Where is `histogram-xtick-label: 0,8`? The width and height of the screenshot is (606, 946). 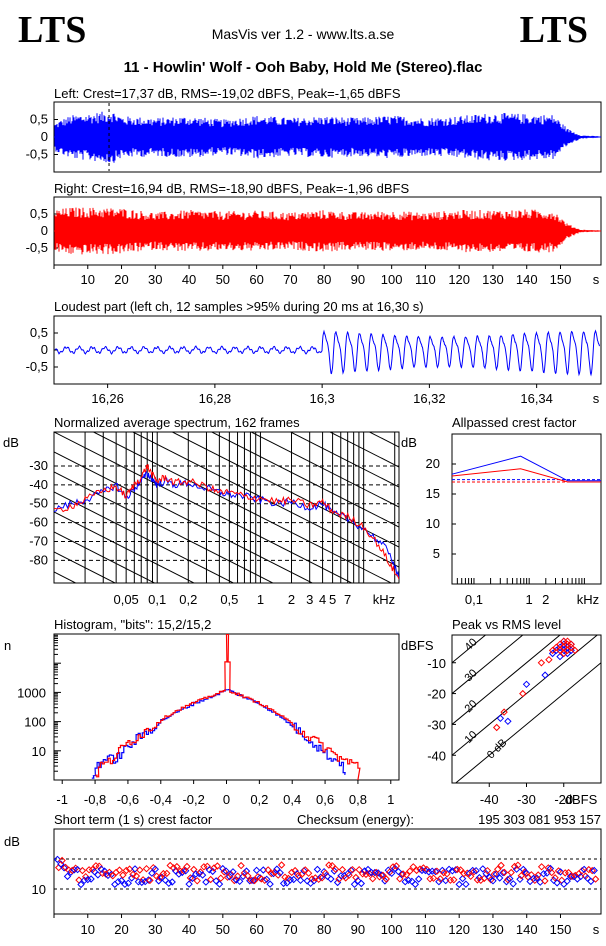 histogram-xtick-label: 0,8 is located at coordinates (358, 799).